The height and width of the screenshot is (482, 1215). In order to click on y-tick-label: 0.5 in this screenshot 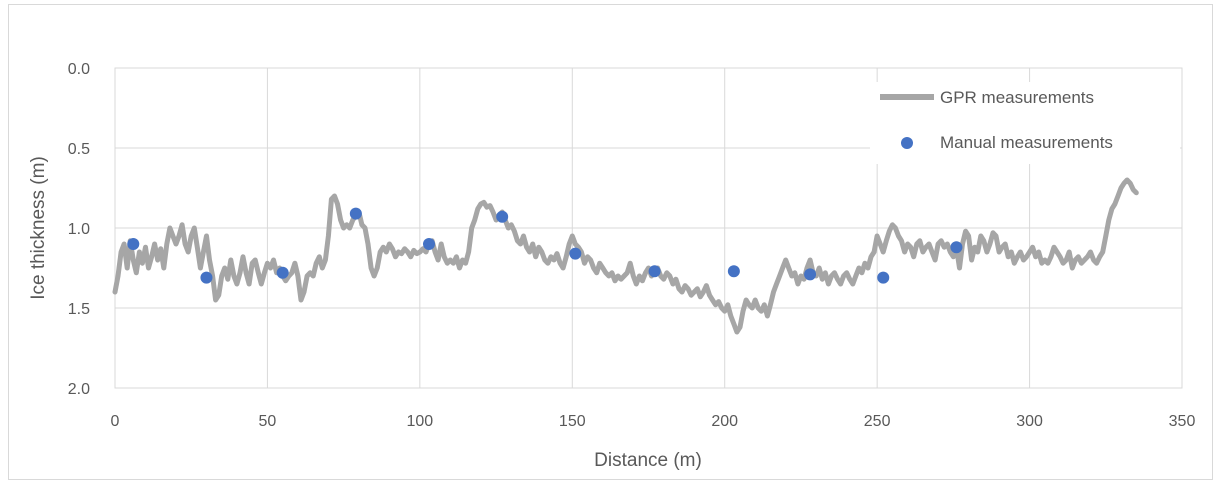, I will do `click(79, 149)`.